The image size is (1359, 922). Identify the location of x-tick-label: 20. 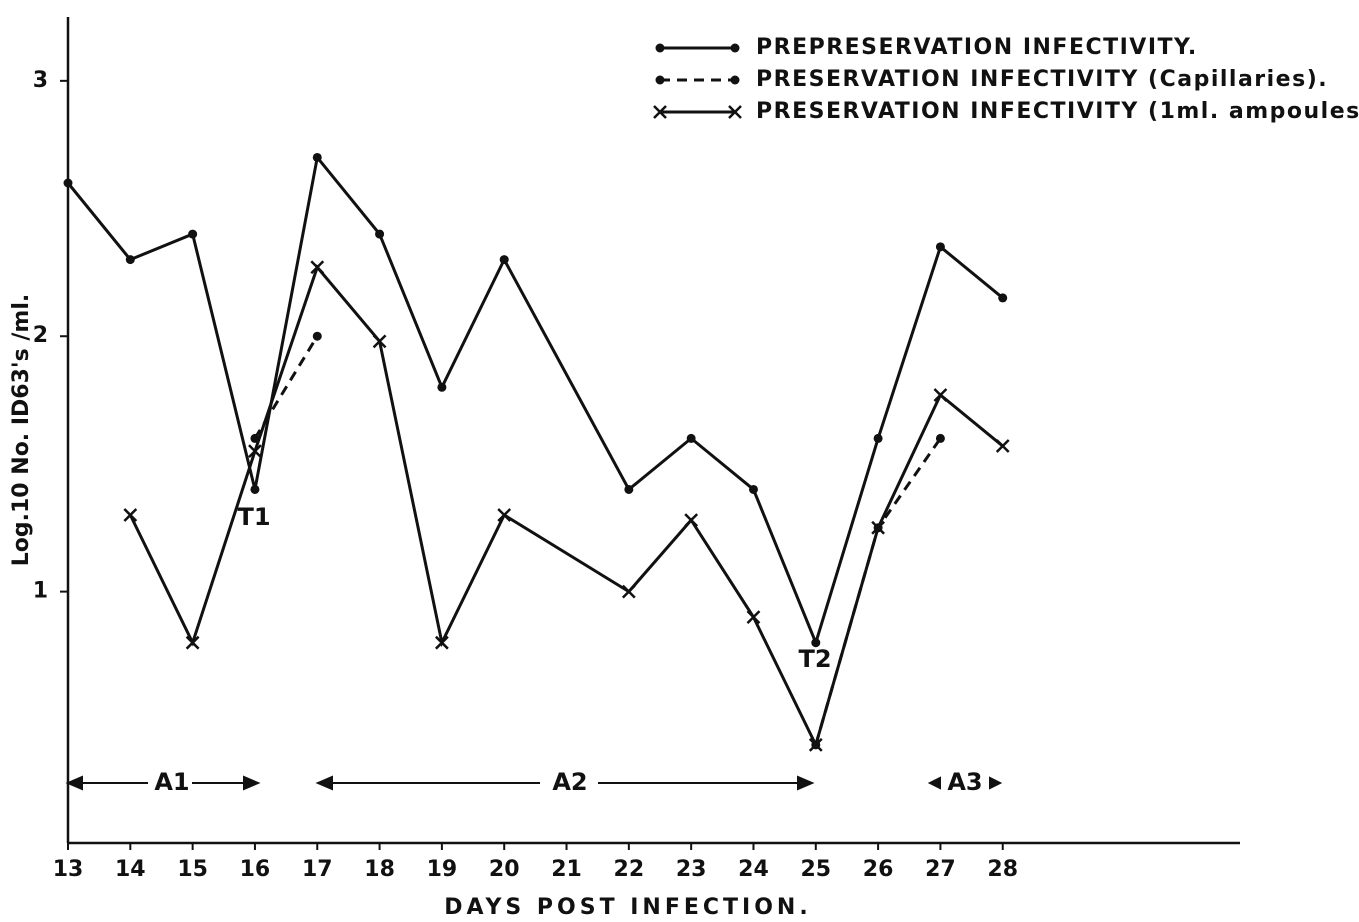
(504, 869).